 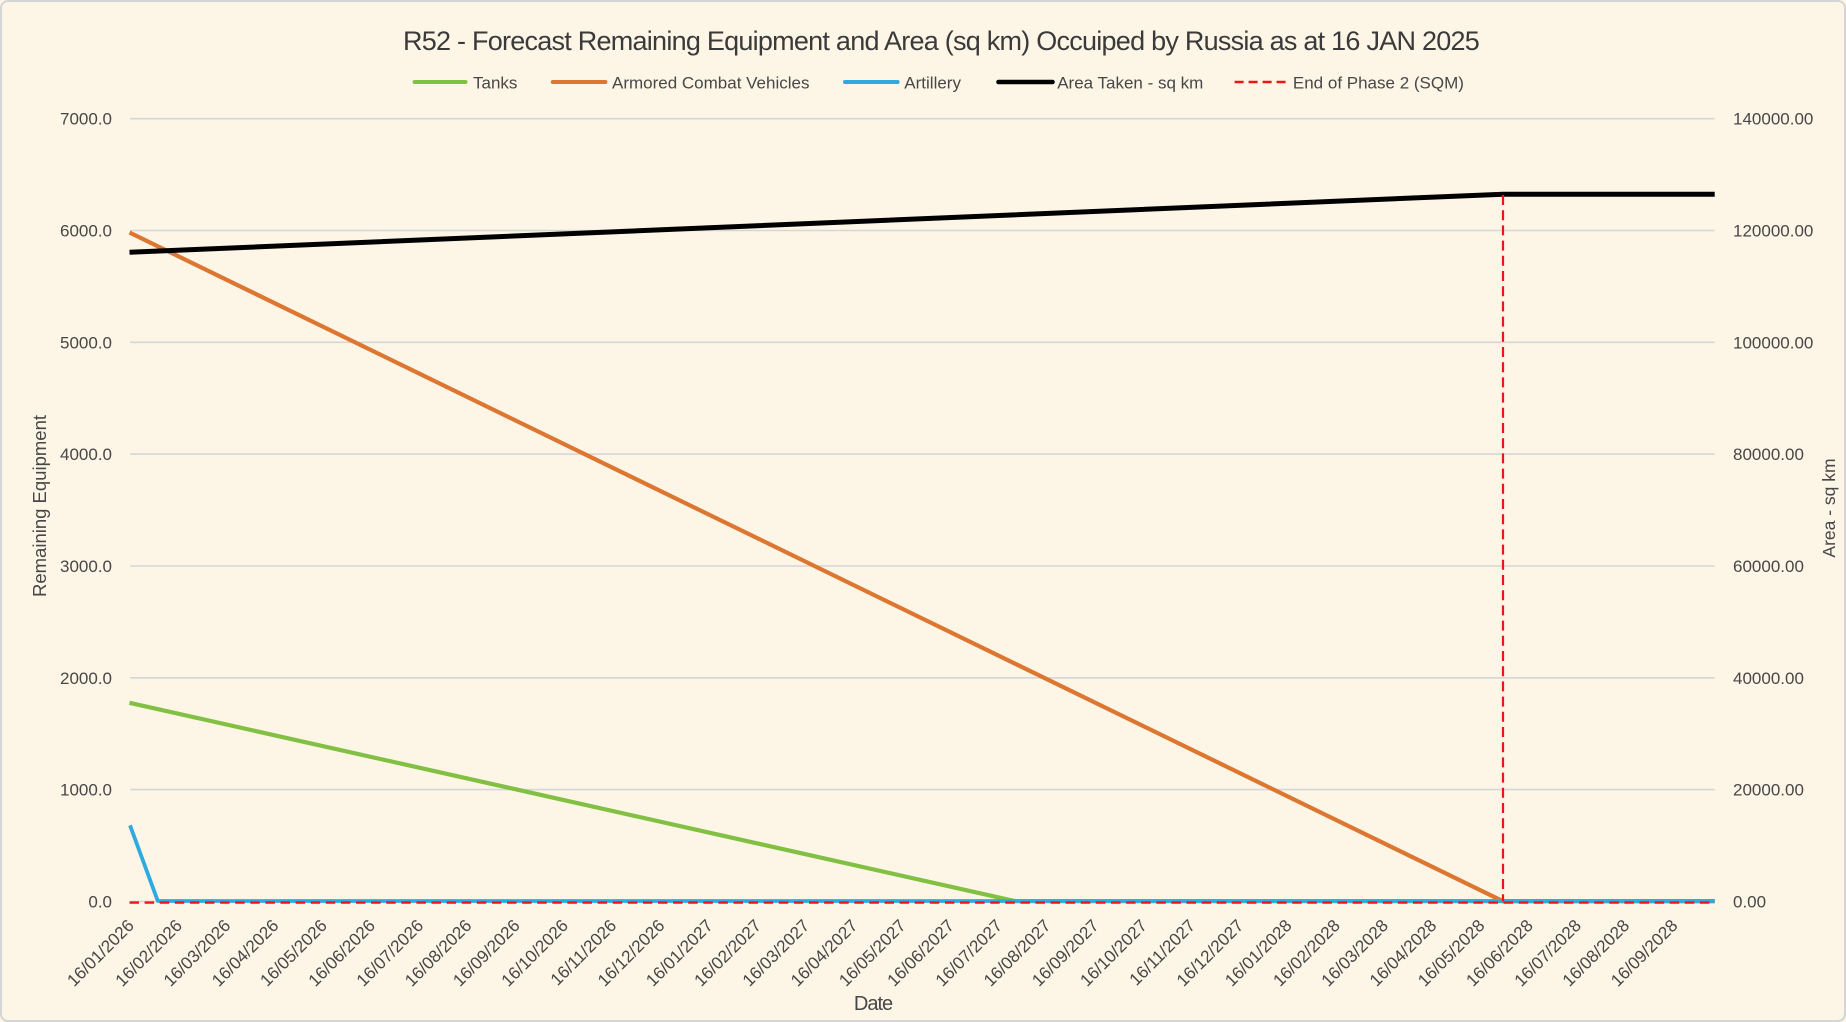 I want to click on svg-text: Remaining Equipment, so click(x=39, y=506).